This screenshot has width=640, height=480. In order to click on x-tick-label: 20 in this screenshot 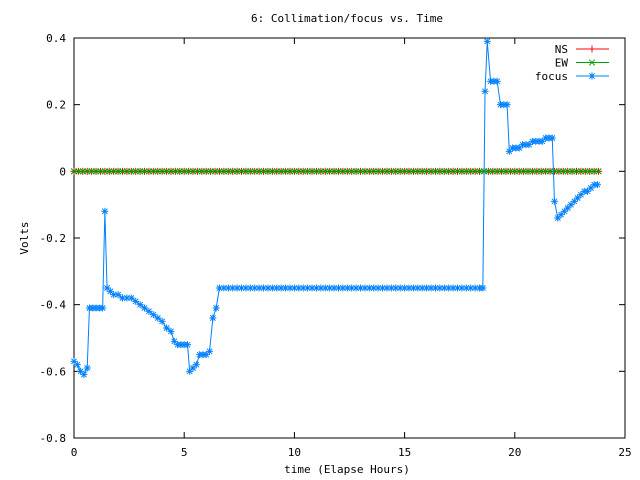, I will do `click(514, 452)`.